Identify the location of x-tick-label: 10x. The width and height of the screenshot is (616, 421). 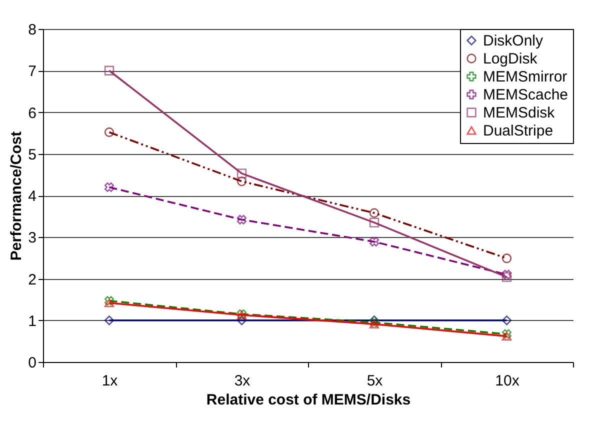
(507, 381).